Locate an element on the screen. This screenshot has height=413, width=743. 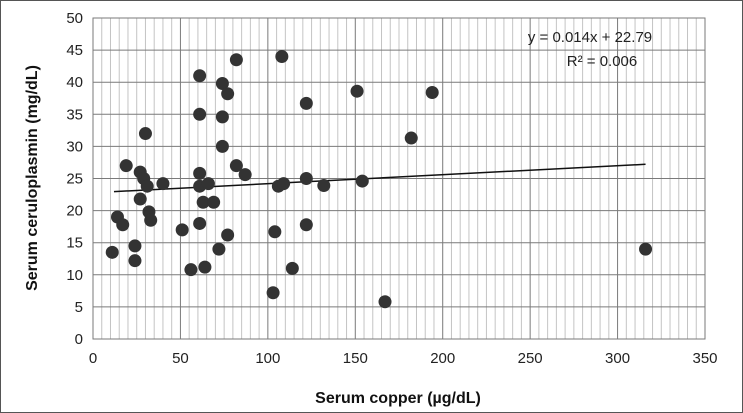
y-tick-label: 35 is located at coordinates (74, 114).